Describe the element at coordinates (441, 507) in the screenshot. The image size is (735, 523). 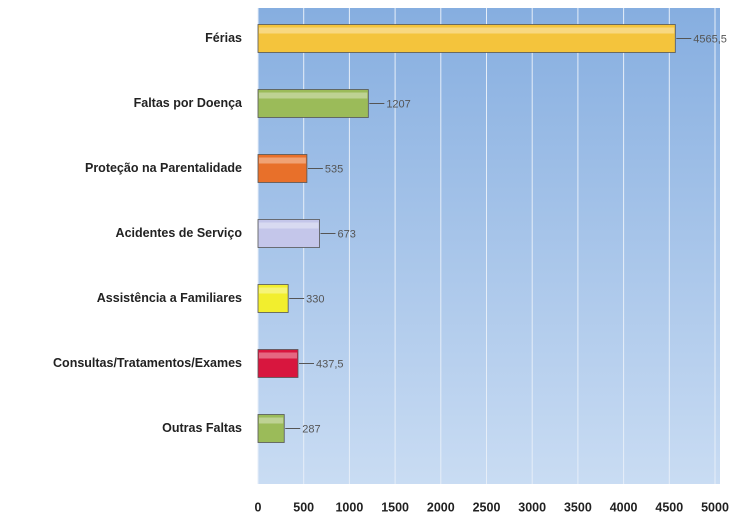
I see `x-tick-label: 2000` at that location.